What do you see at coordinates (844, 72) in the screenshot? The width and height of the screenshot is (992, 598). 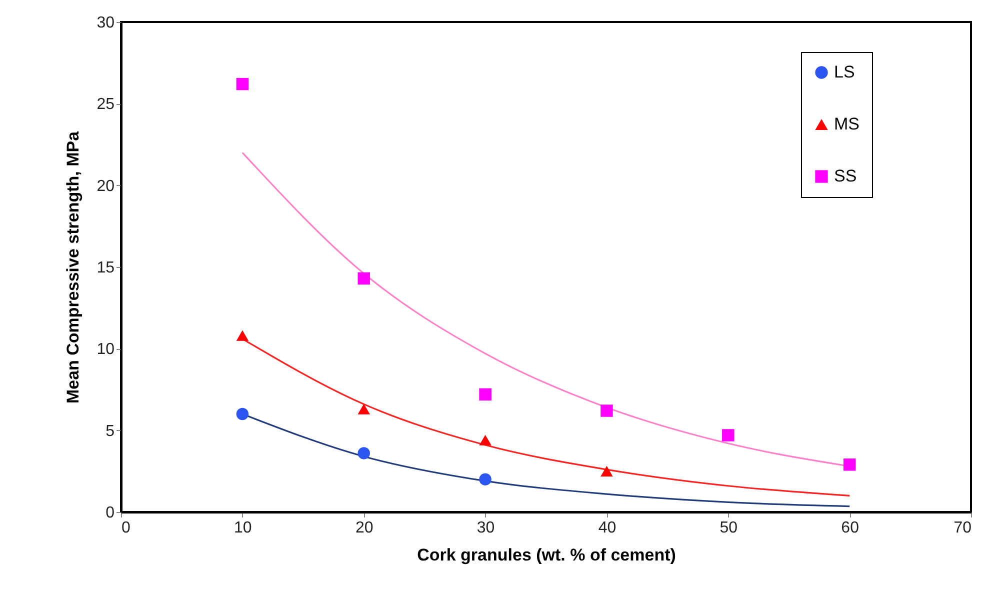 I see `legend-label: LS` at bounding box center [844, 72].